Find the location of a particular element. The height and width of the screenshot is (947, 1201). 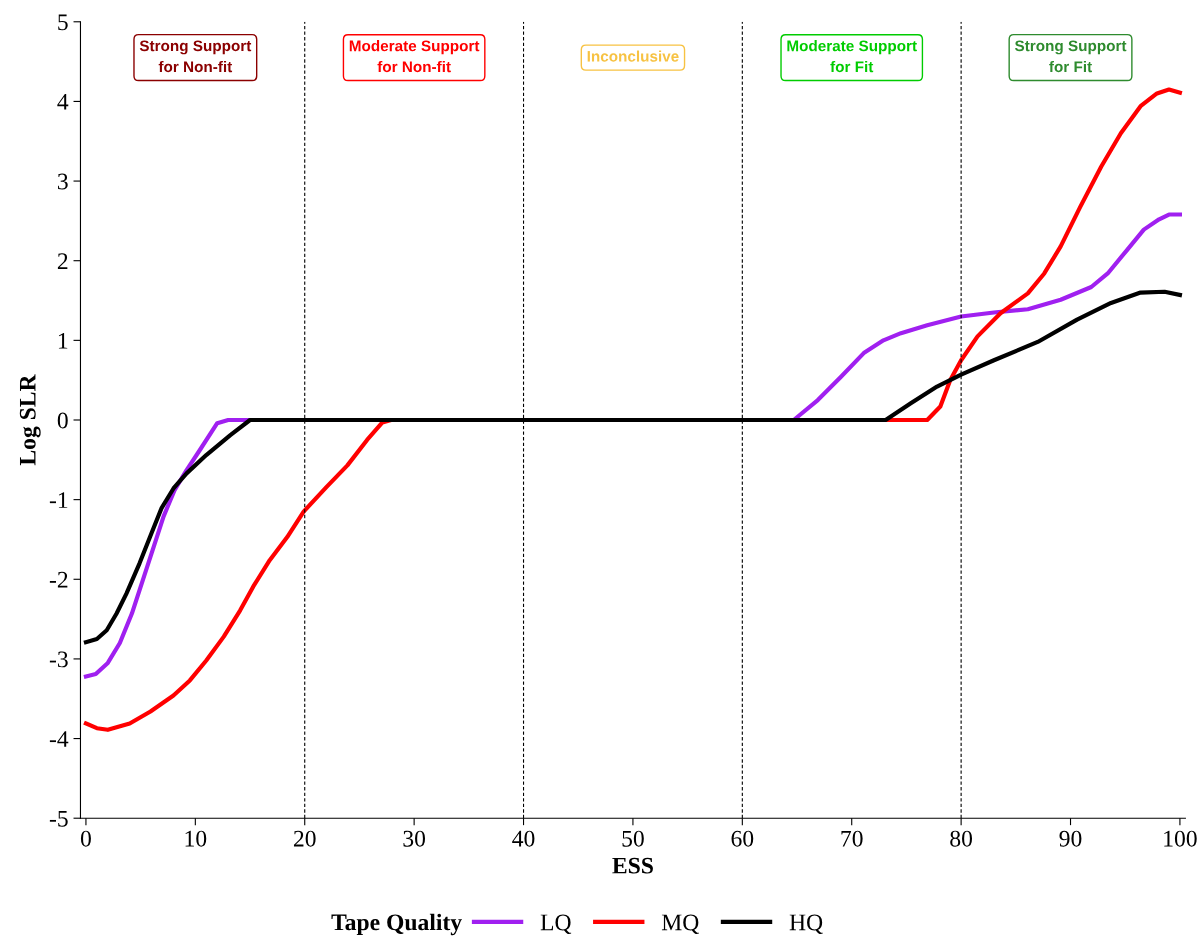

x-tick-label: 70 is located at coordinates (852, 838).